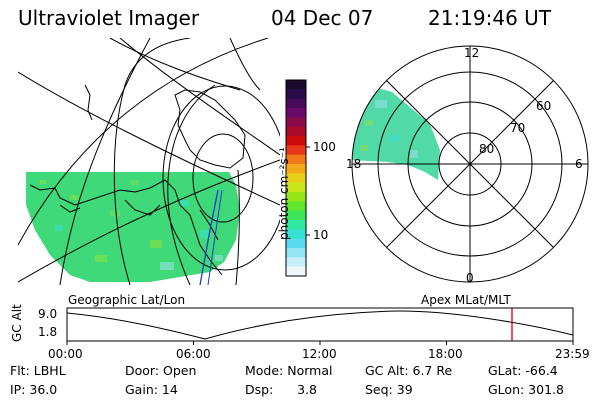 The image size is (600, 400). I want to click on orbit-ytick-9: 9.0, so click(48, 314).